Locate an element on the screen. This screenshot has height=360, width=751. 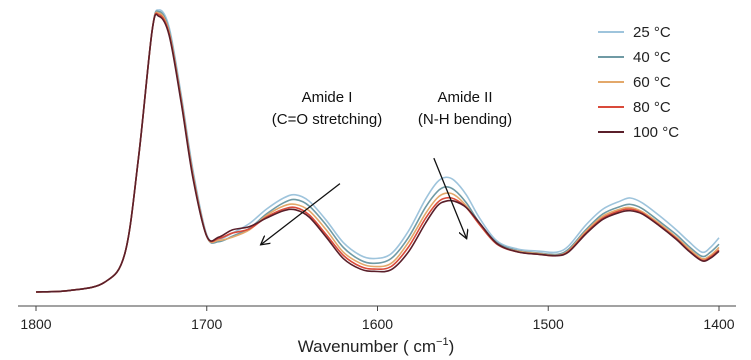
x-tick-label: 1400 is located at coordinates (718, 324).